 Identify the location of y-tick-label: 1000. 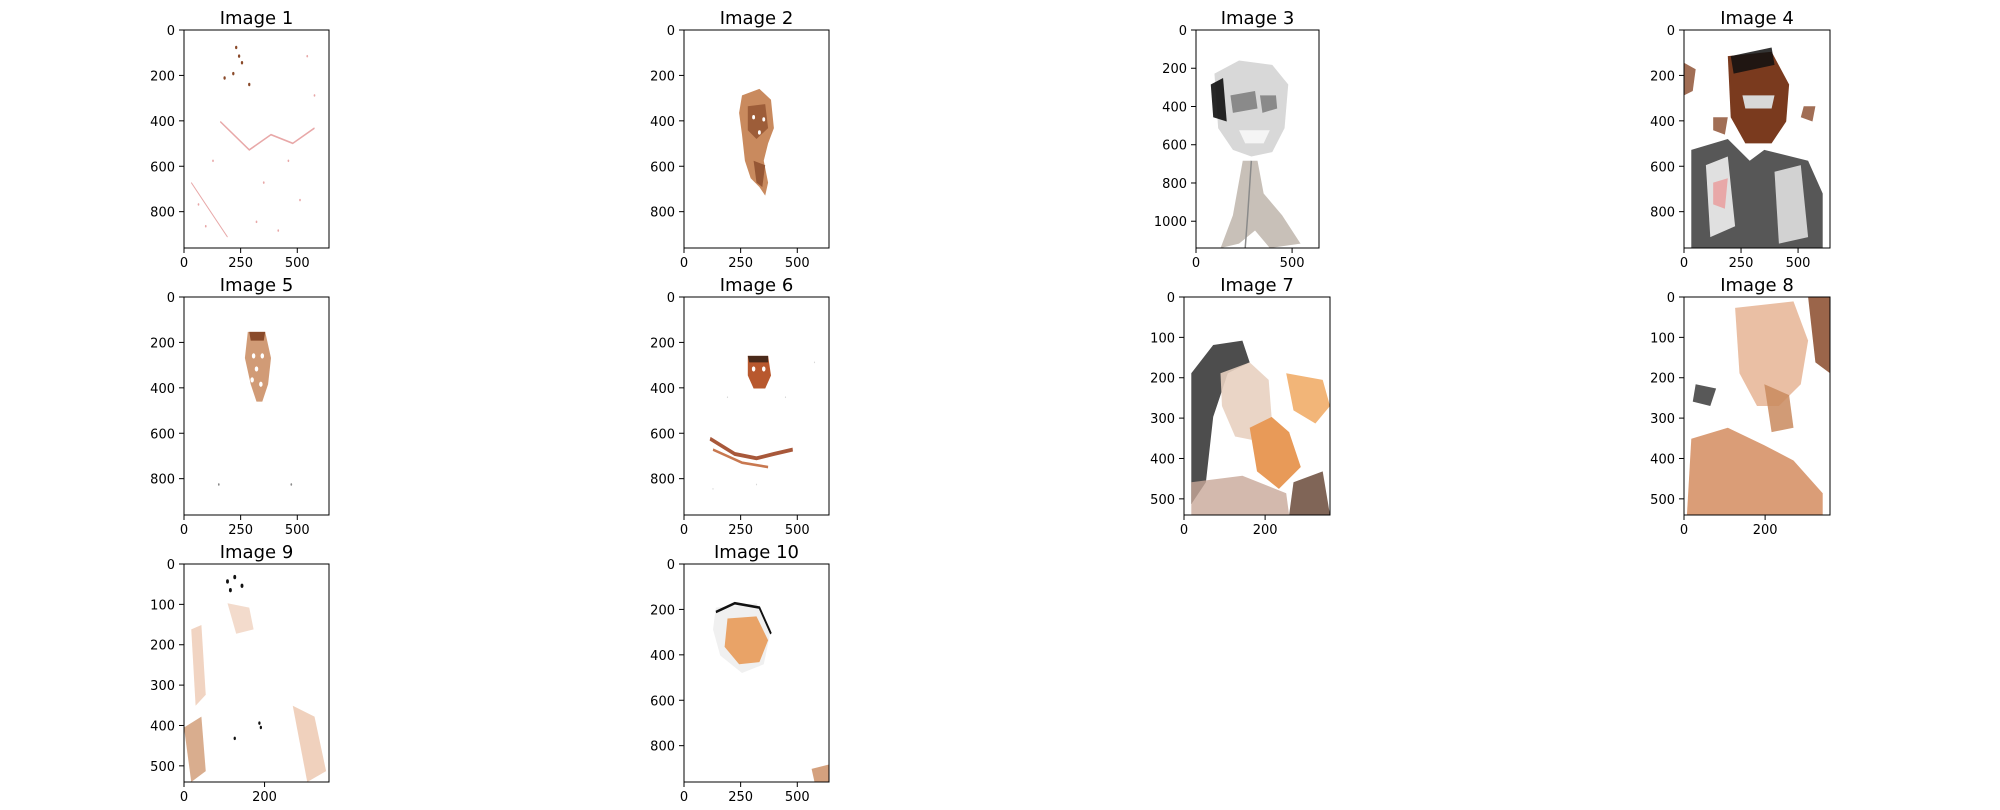
(1170, 222).